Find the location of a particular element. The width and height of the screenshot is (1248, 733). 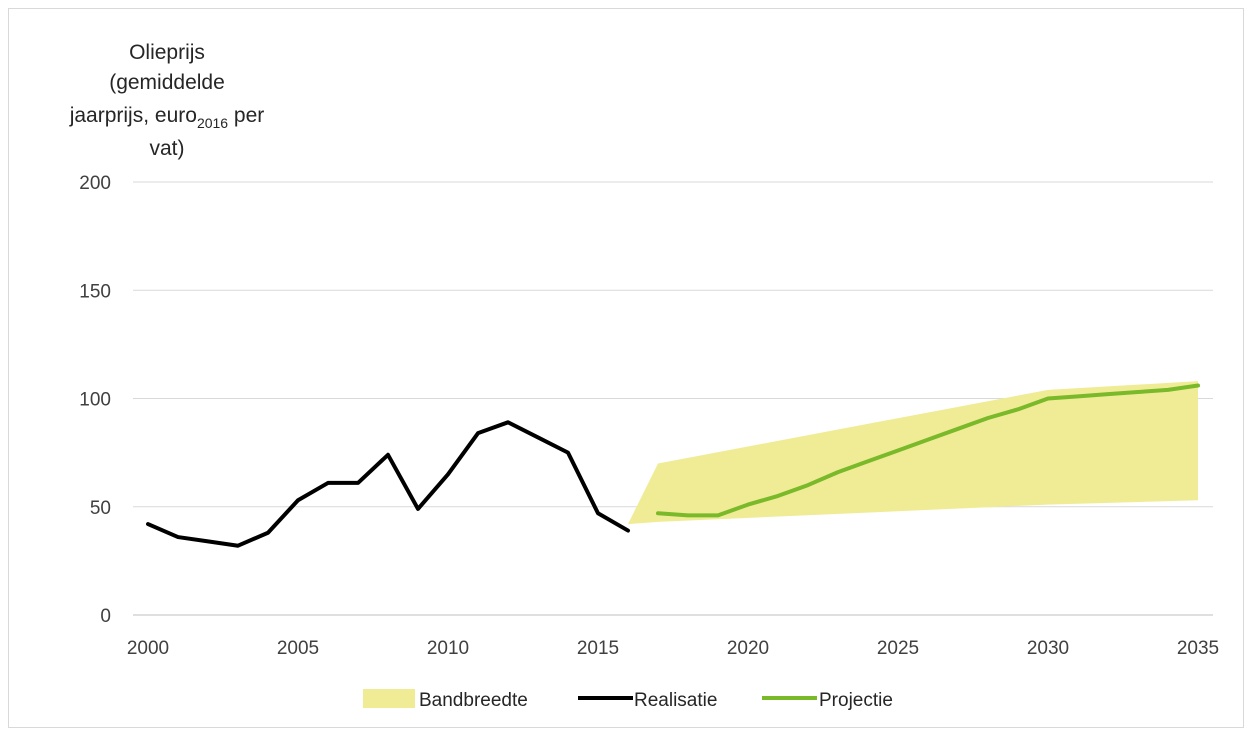

legend-label-realisatie: Realisatie is located at coordinates (675, 700).